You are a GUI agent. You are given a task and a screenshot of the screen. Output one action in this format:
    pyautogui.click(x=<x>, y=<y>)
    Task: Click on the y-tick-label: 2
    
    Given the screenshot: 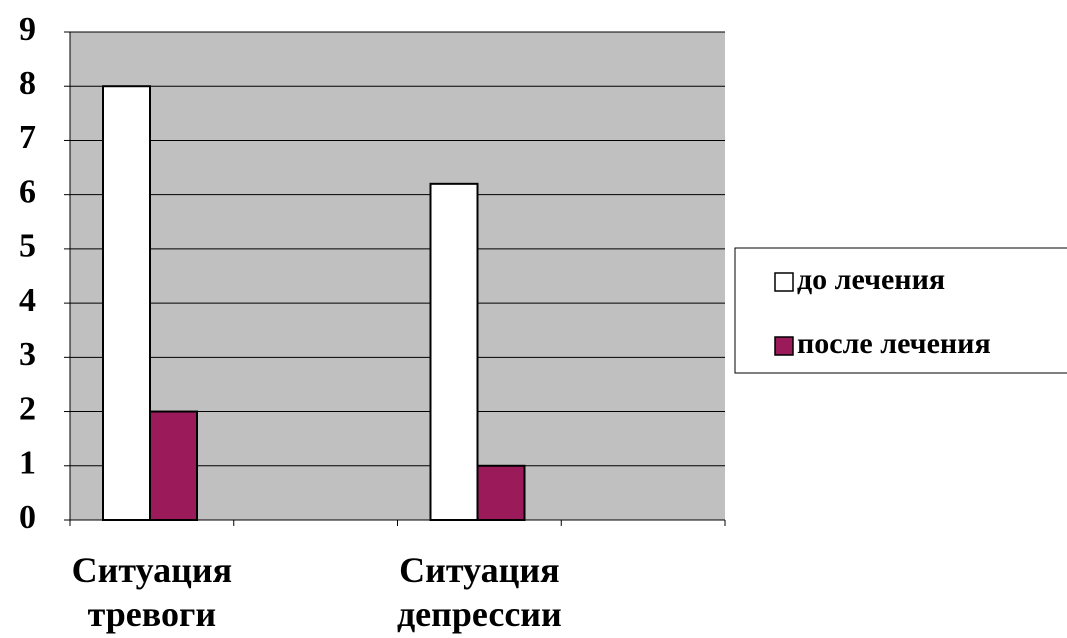 What is the action you would take?
    pyautogui.click(x=27, y=408)
    